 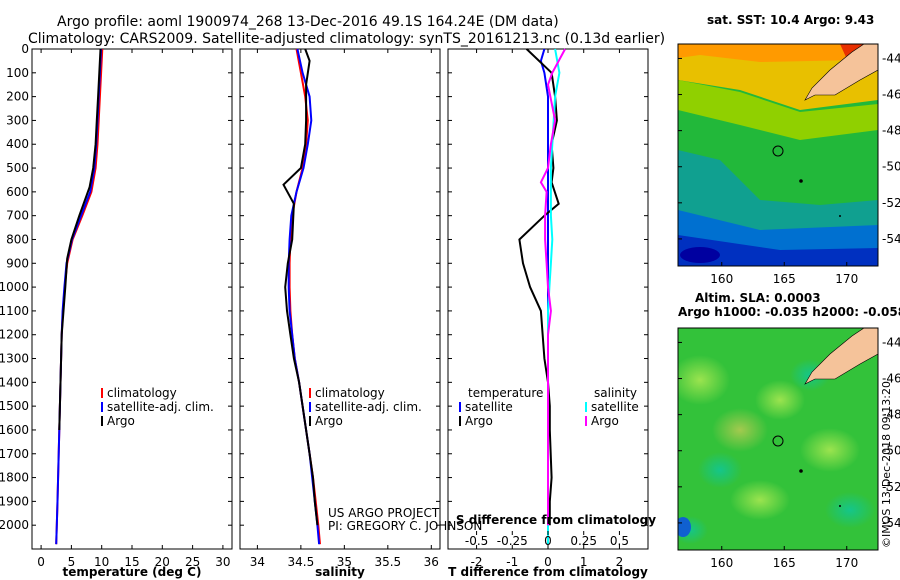 What do you see at coordinates (301, 562) in the screenshot?
I see `x-tick-label: 34.5` at bounding box center [301, 562].